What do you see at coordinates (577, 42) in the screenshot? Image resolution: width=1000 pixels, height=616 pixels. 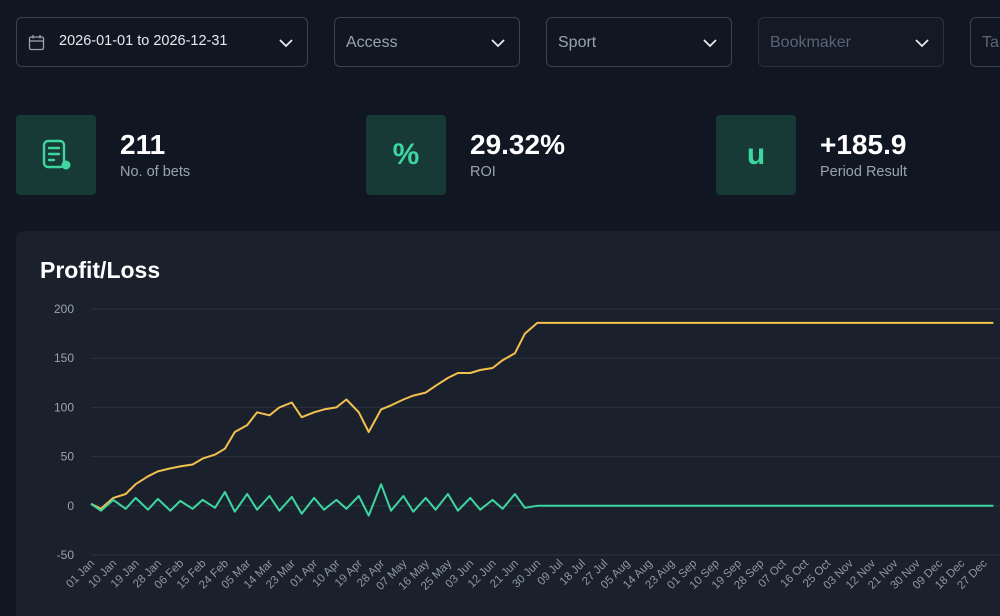 I see `sport-select-label: Sport` at bounding box center [577, 42].